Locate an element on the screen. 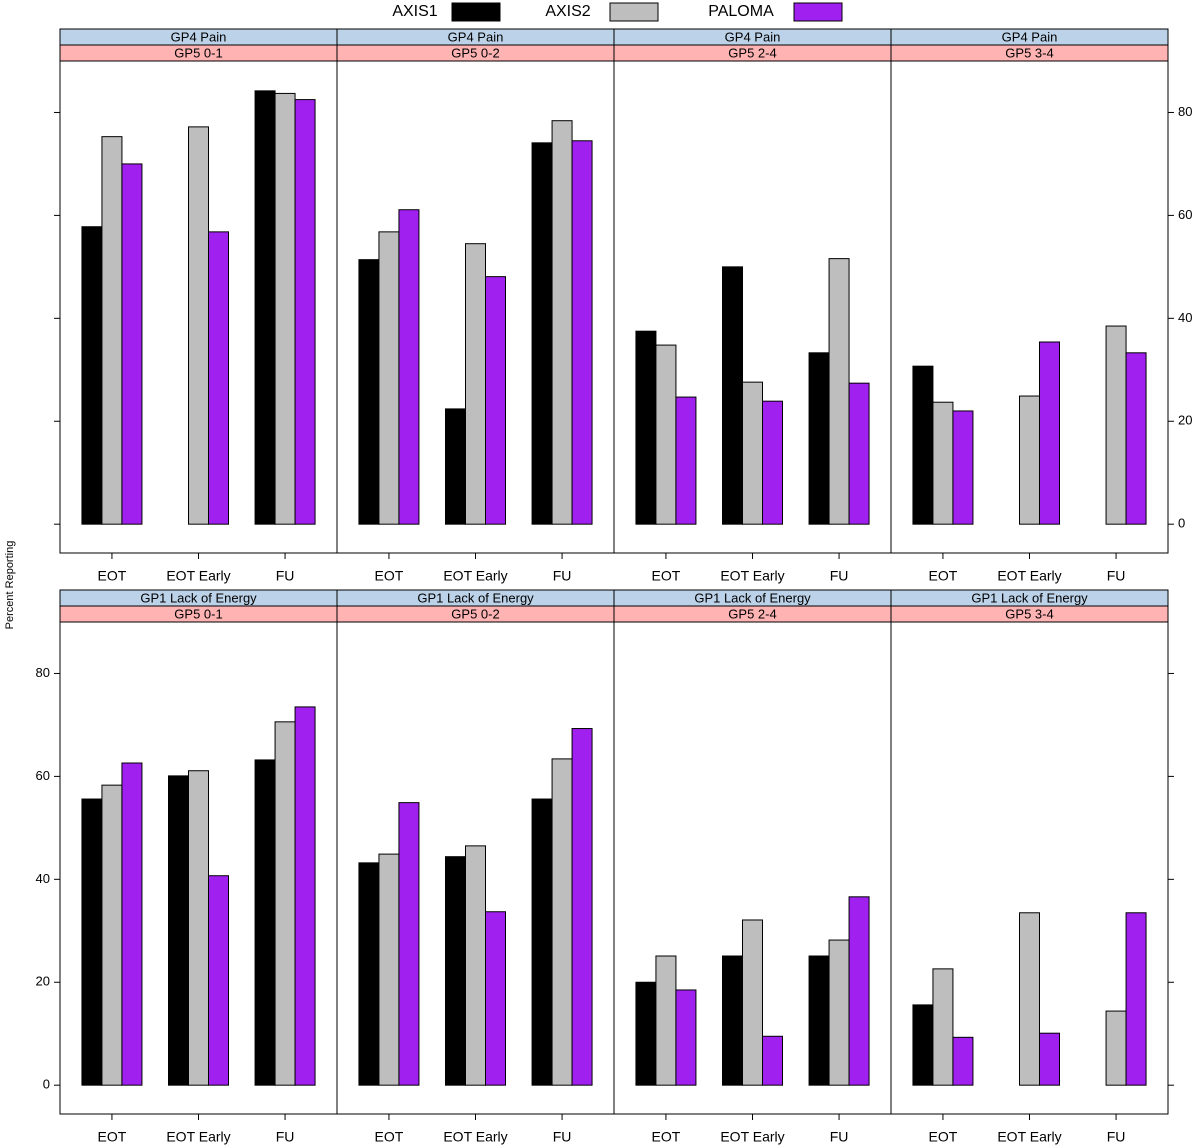  y-tick-label: 40 is located at coordinates (1185, 317).